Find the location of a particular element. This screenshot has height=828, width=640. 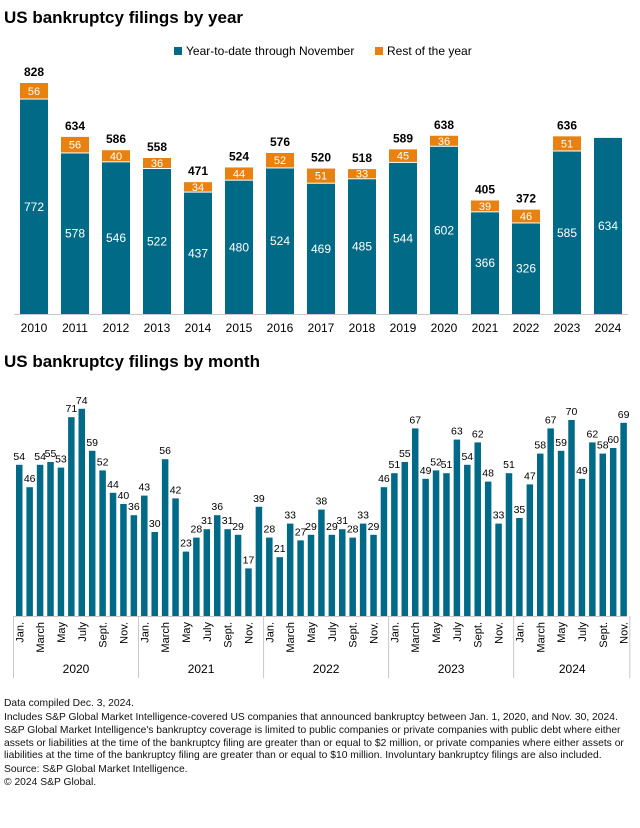

data-label: 21 is located at coordinates (280, 549).